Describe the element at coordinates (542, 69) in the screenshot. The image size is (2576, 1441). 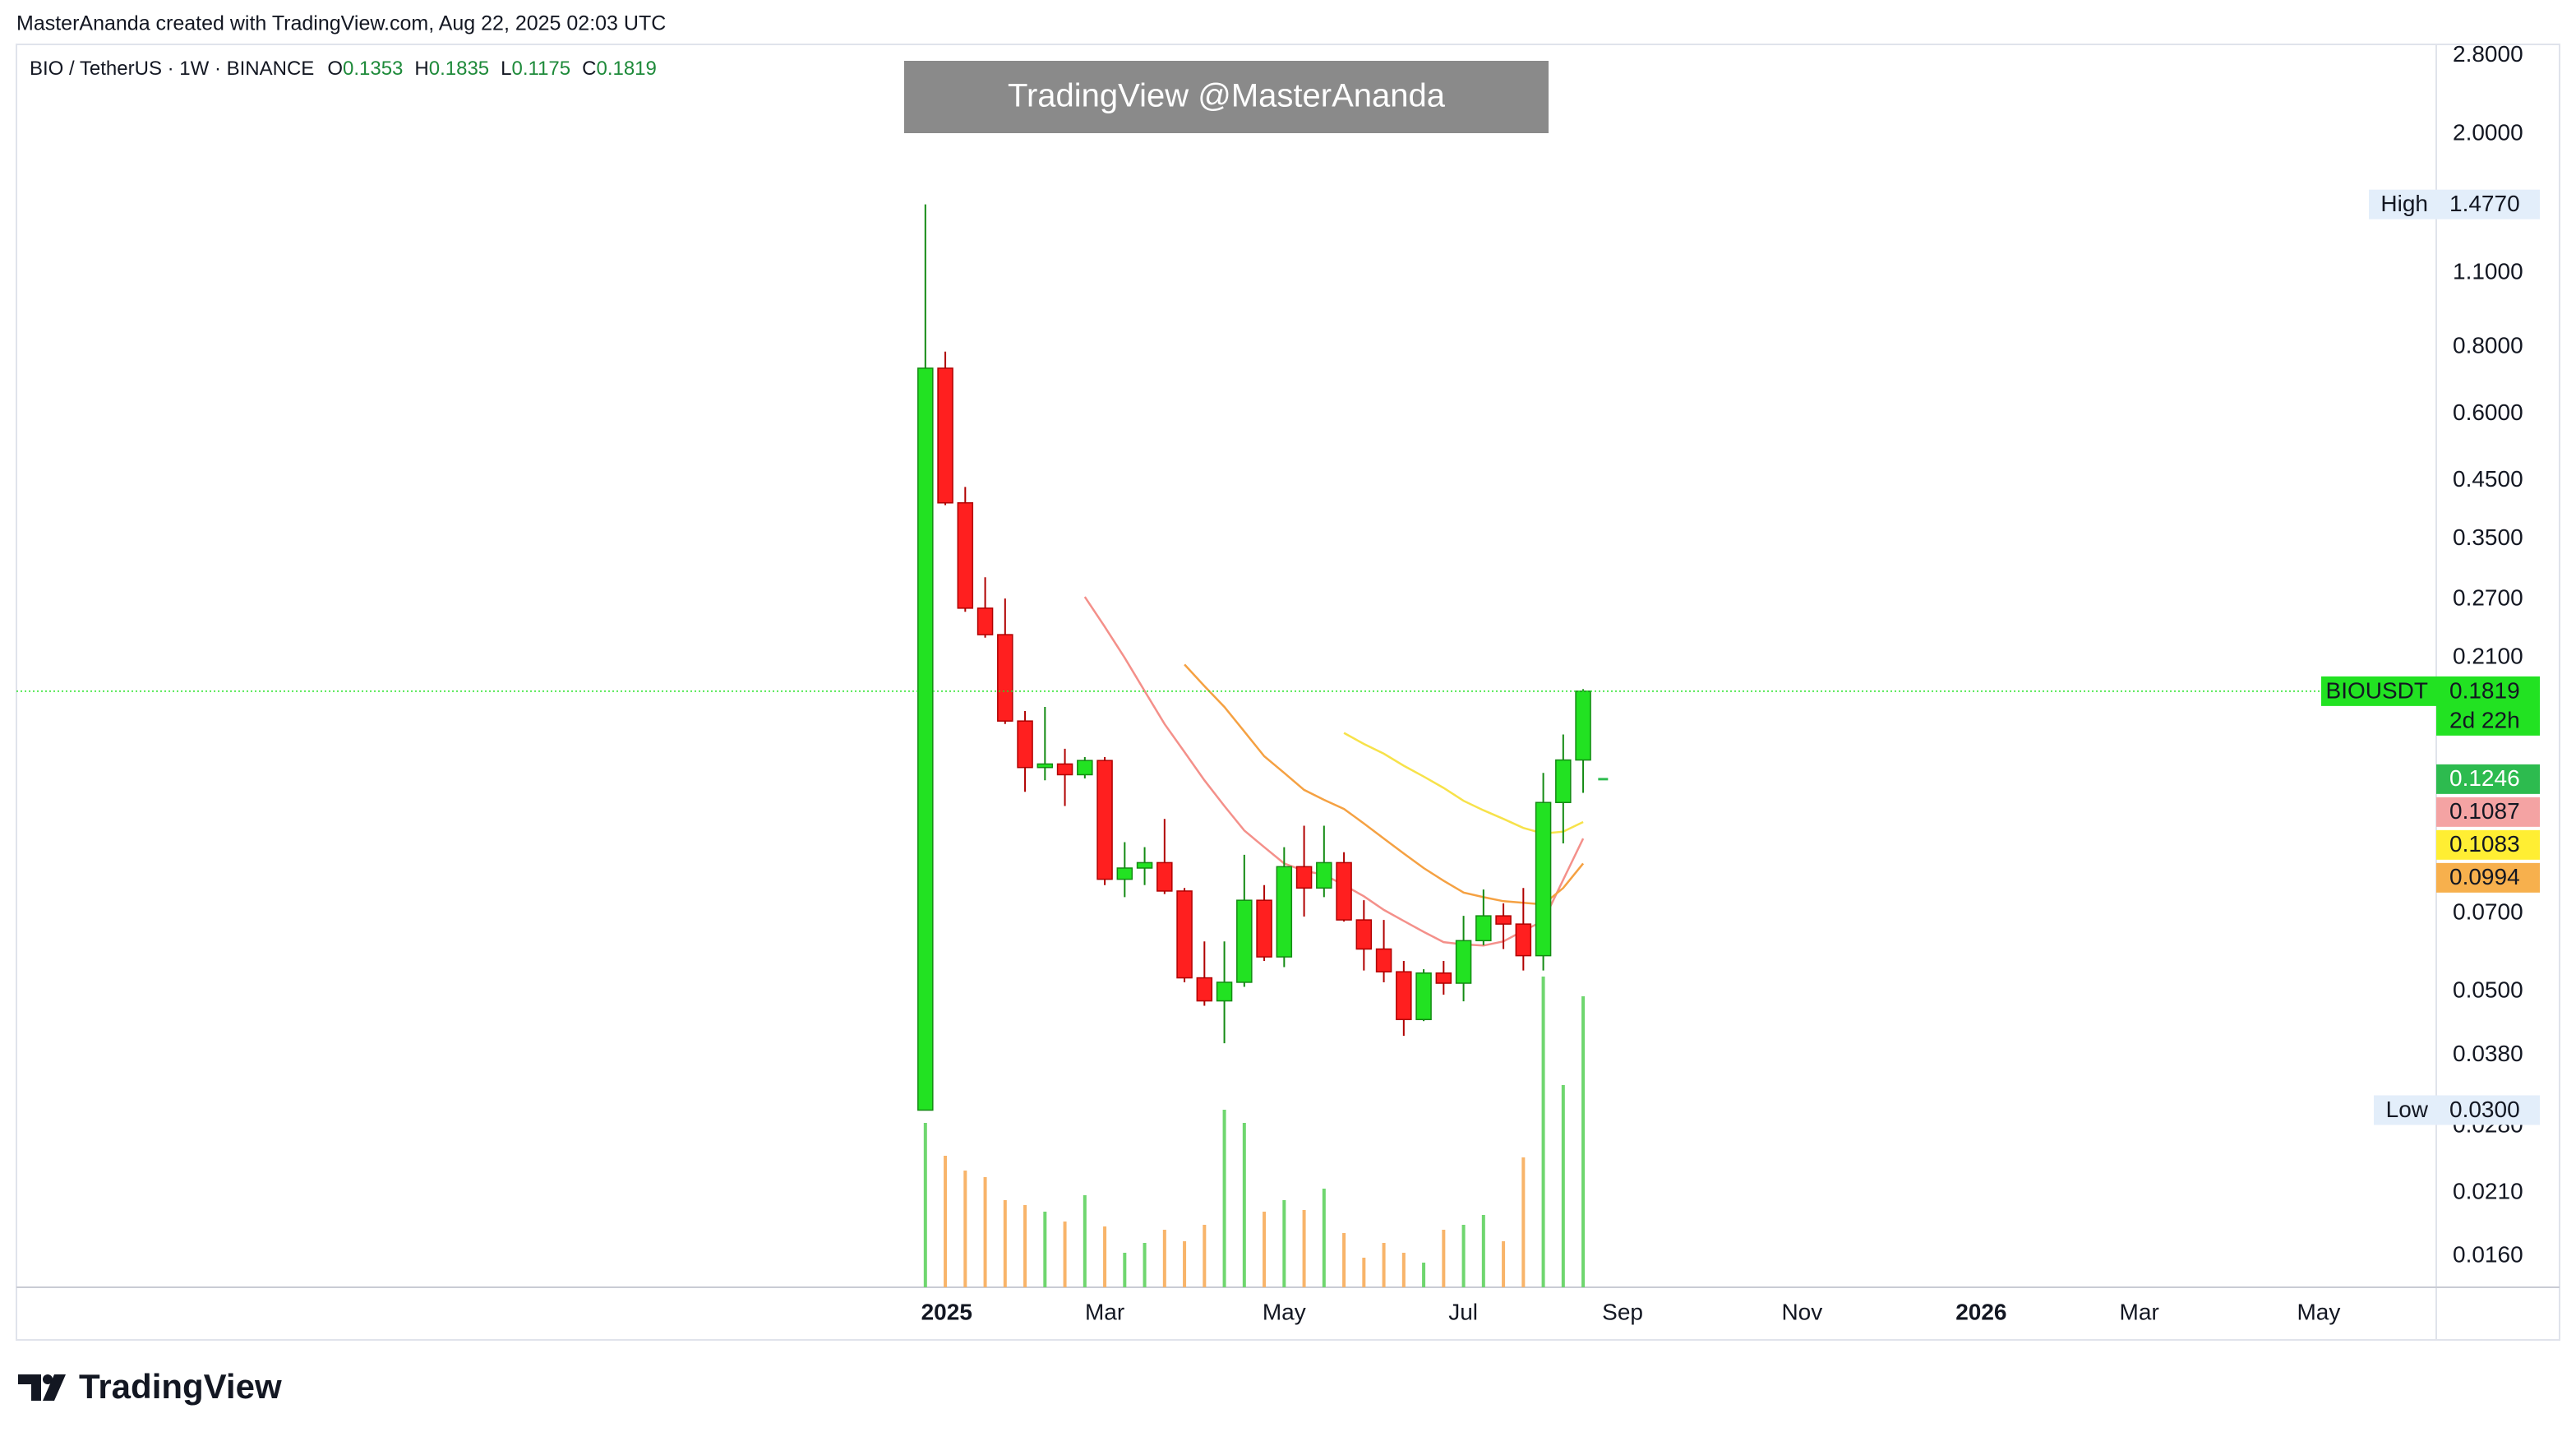
I see `ohlc-value: 0.1175` at that location.